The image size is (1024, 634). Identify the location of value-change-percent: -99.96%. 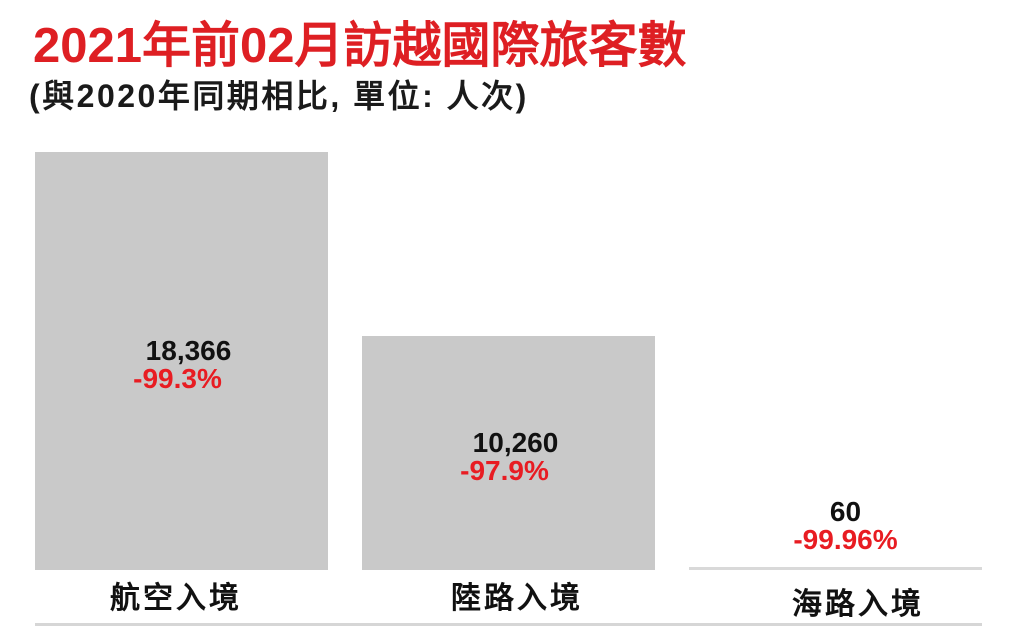
(845, 539).